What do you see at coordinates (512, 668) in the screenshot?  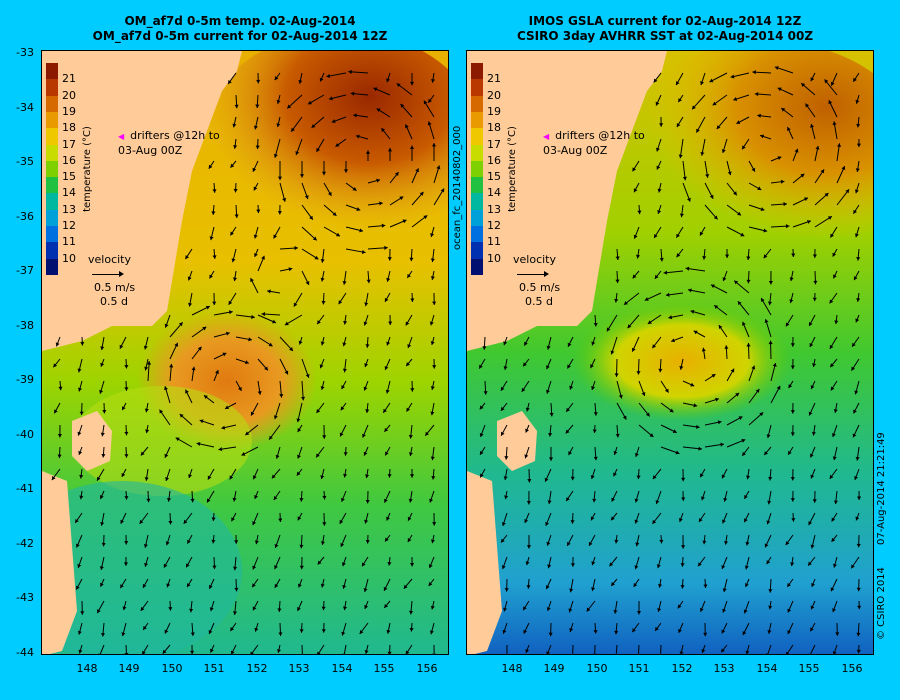 I see `lon-label: 148` at bounding box center [512, 668].